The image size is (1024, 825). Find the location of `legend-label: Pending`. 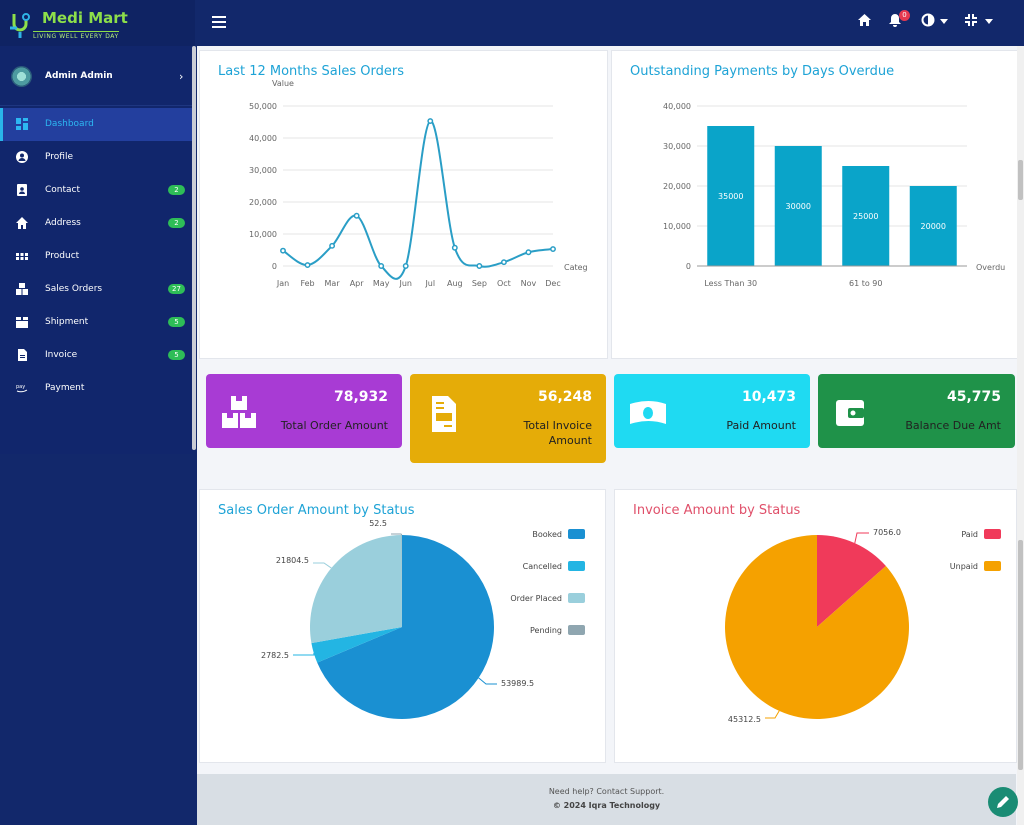

legend-label: Pending is located at coordinates (546, 630).